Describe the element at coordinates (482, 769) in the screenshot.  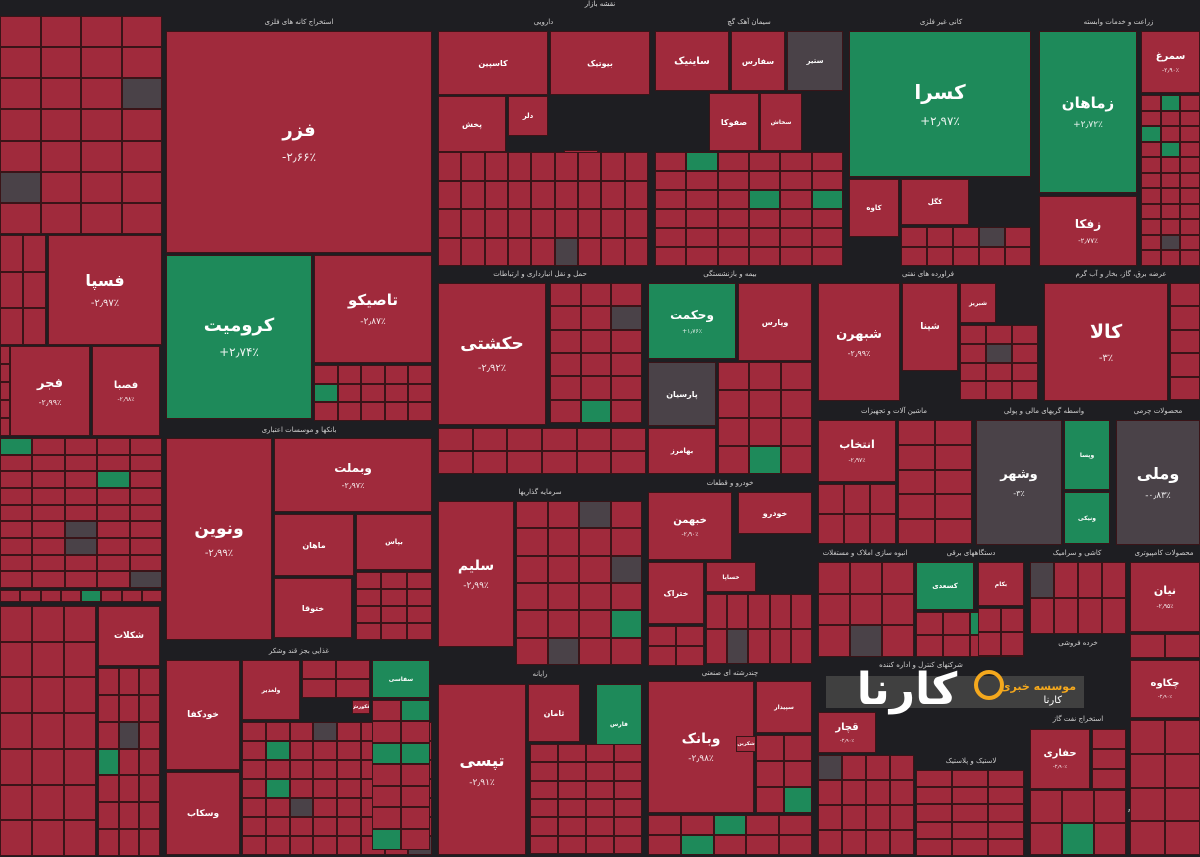
I see `stock-tile: تپسی -۲٫۹۱٪` at that location.